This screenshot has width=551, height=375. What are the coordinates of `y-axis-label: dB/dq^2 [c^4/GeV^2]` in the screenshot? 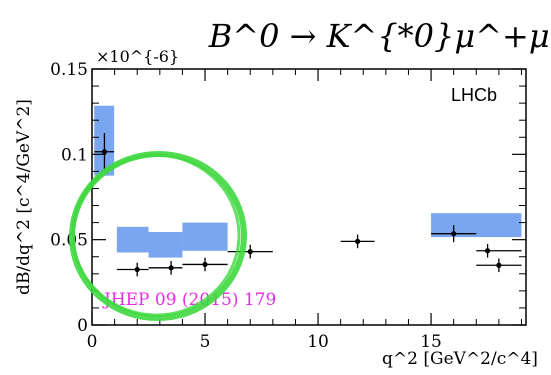 It's located at (24, 197).